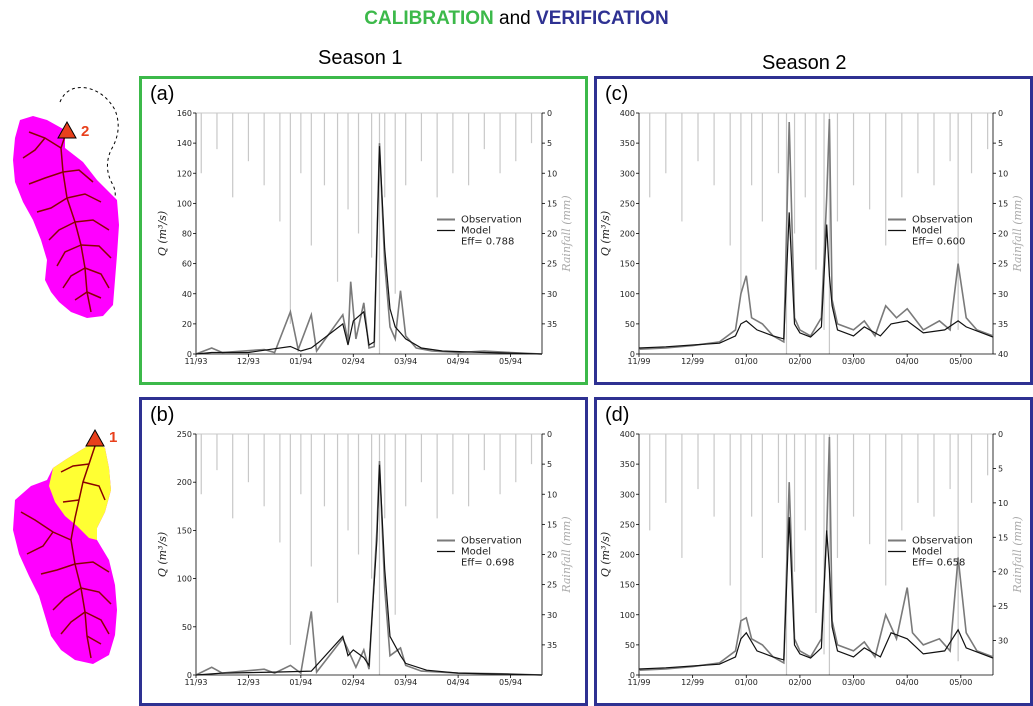  Describe the element at coordinates (187, 324) in the screenshot. I see `y-tick-label: 20` at that location.